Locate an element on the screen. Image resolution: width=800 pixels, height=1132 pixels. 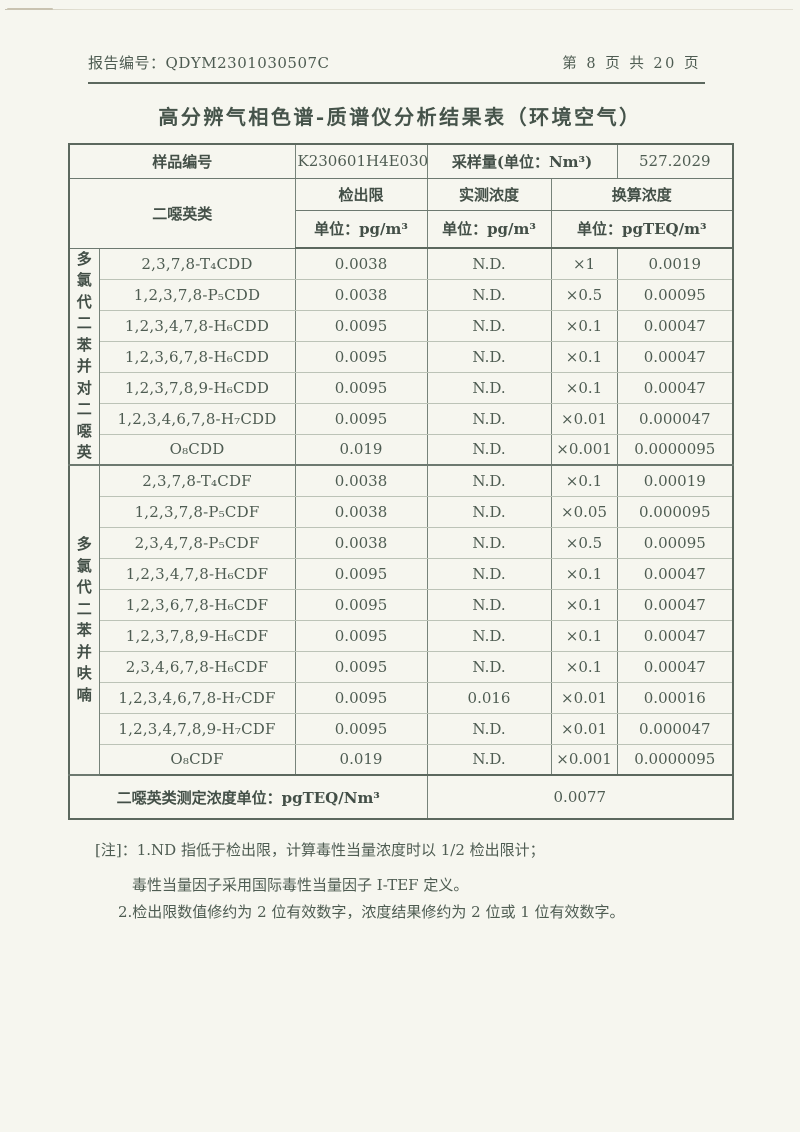
table-row: O₈CDD 0.019 N.D. ×0.001 0.0000095 is located at coordinates (401, 449).